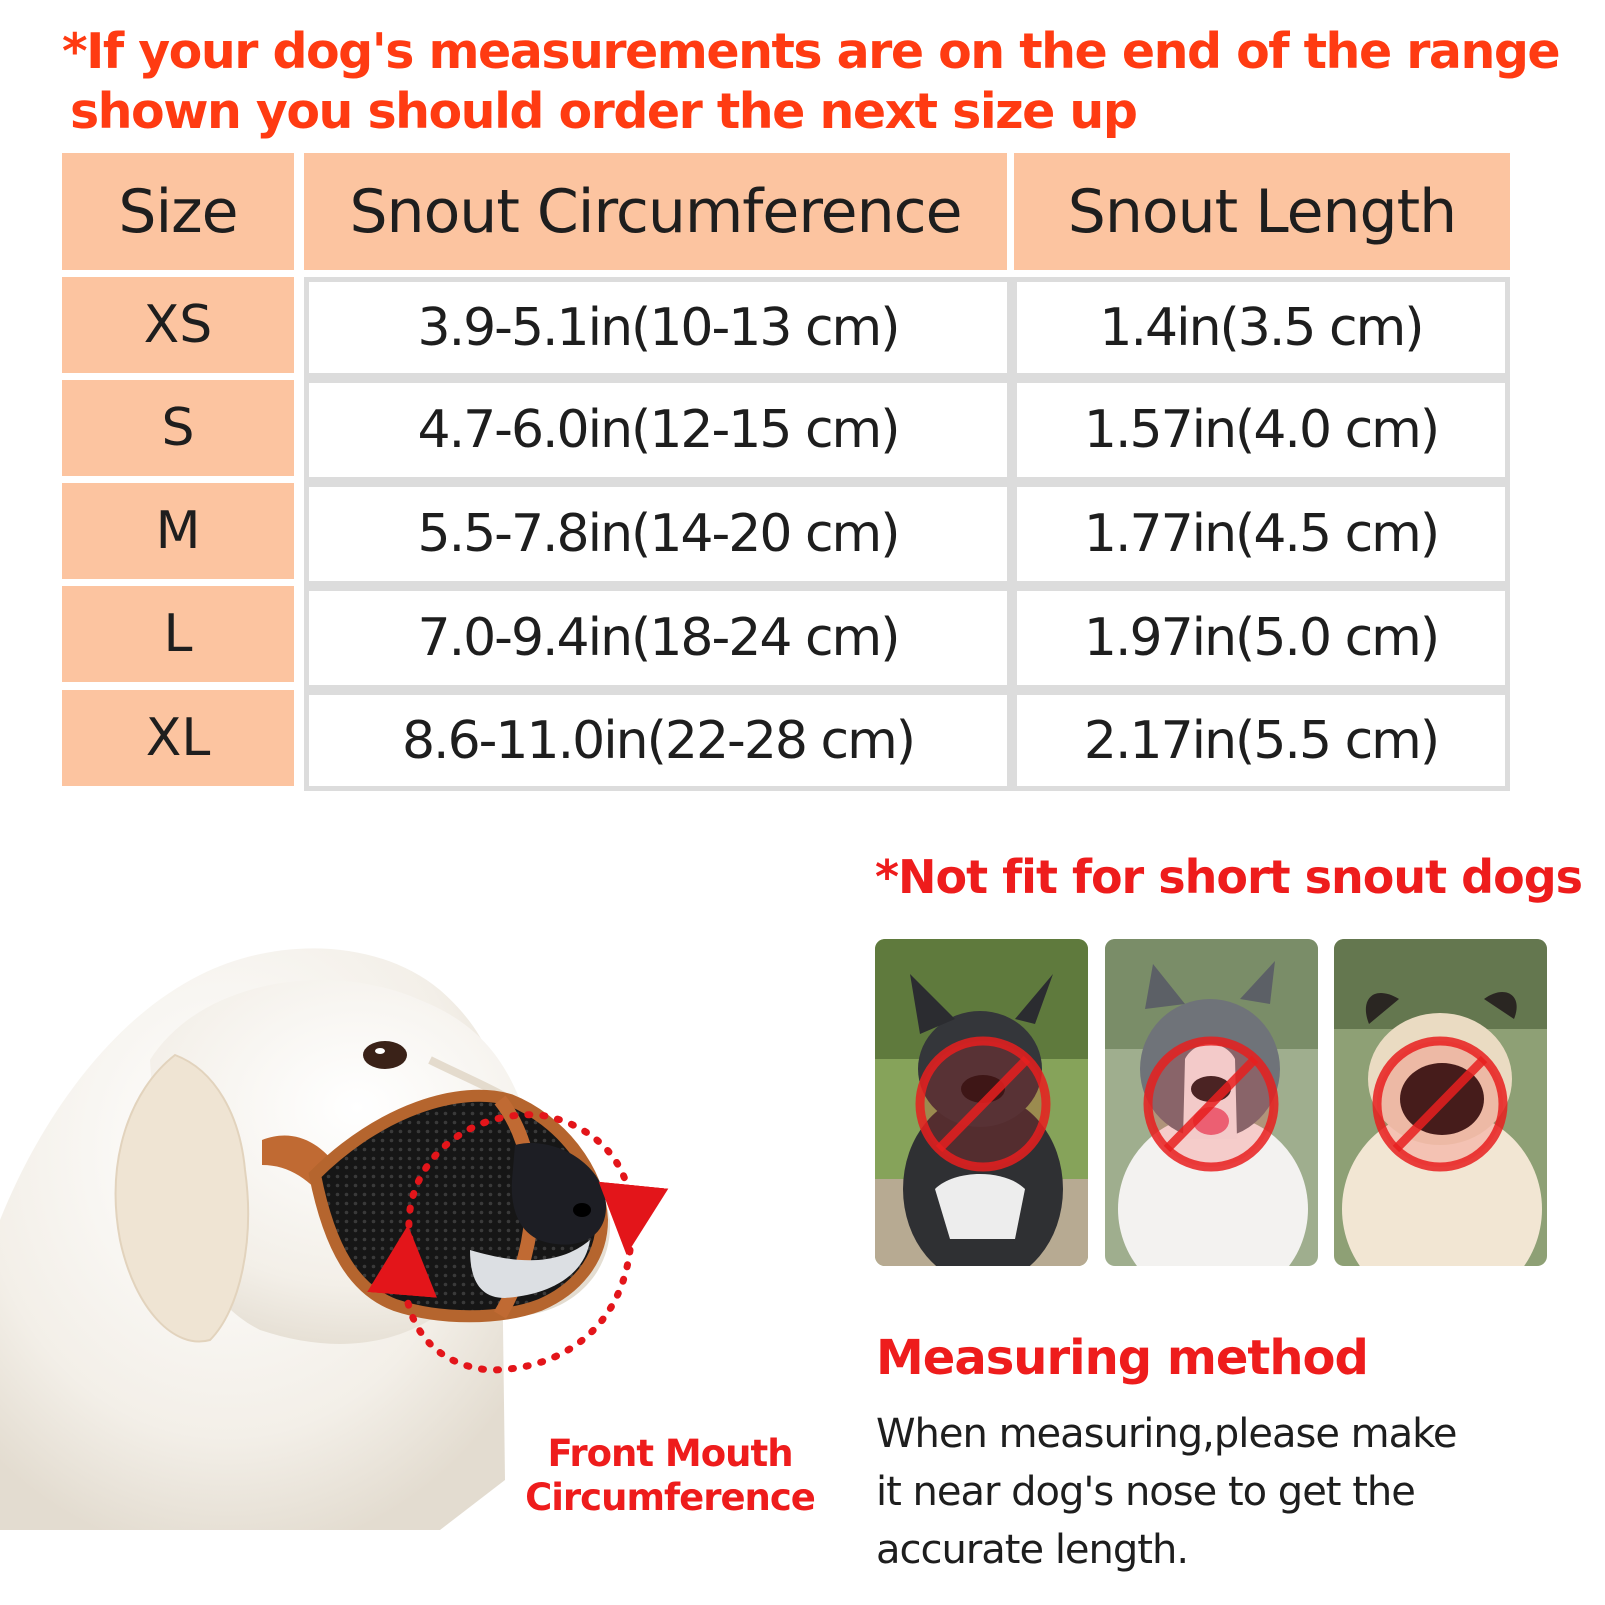  I want to click on length-cell-xl: 2.17in(5.5 cm), so click(1261, 740).